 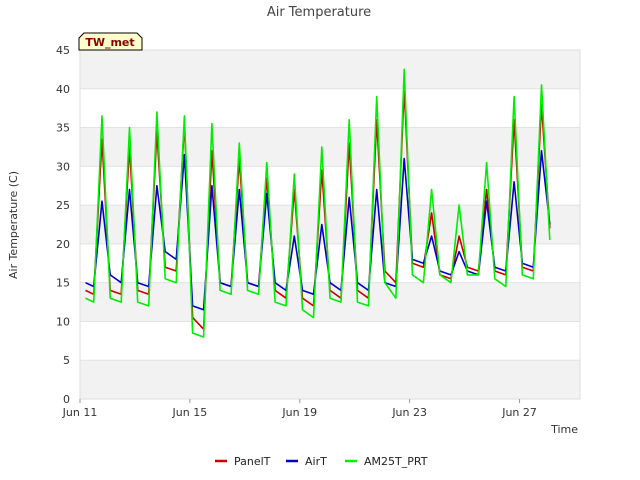 I want to click on station-badge: TW_met, so click(x=110, y=41).